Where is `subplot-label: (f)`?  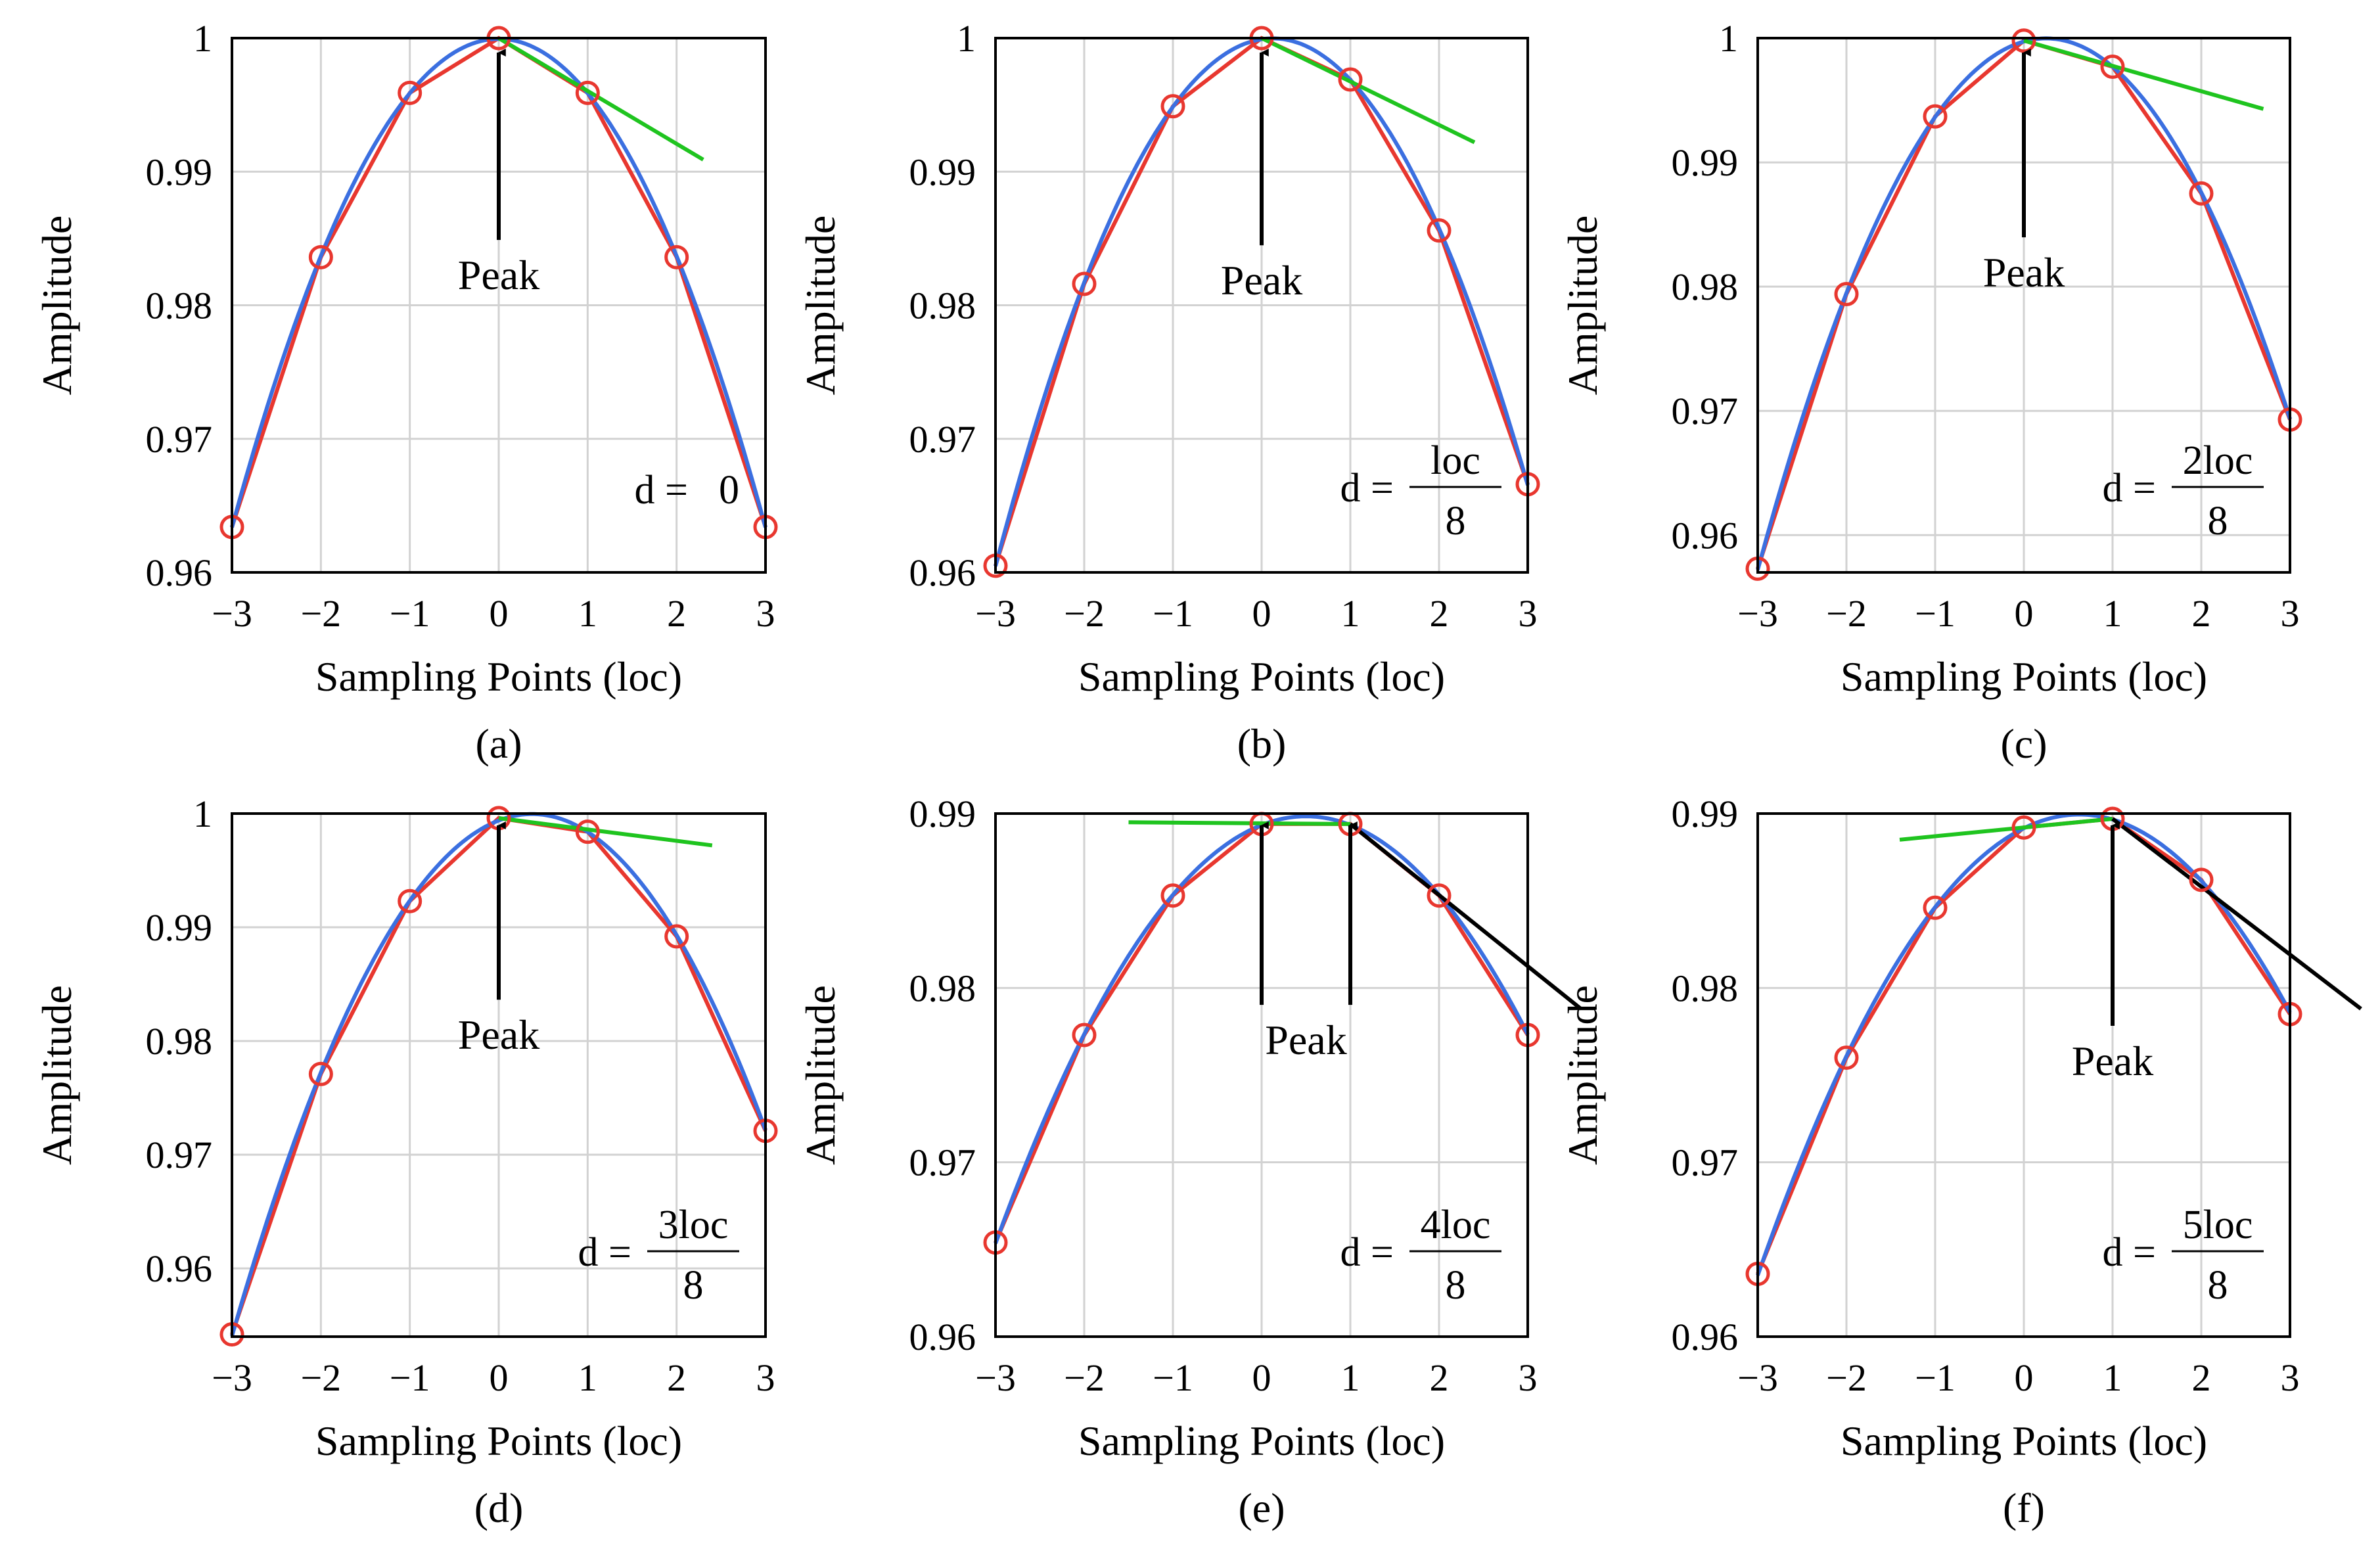
subplot-label: (f) is located at coordinates (2024, 1508).